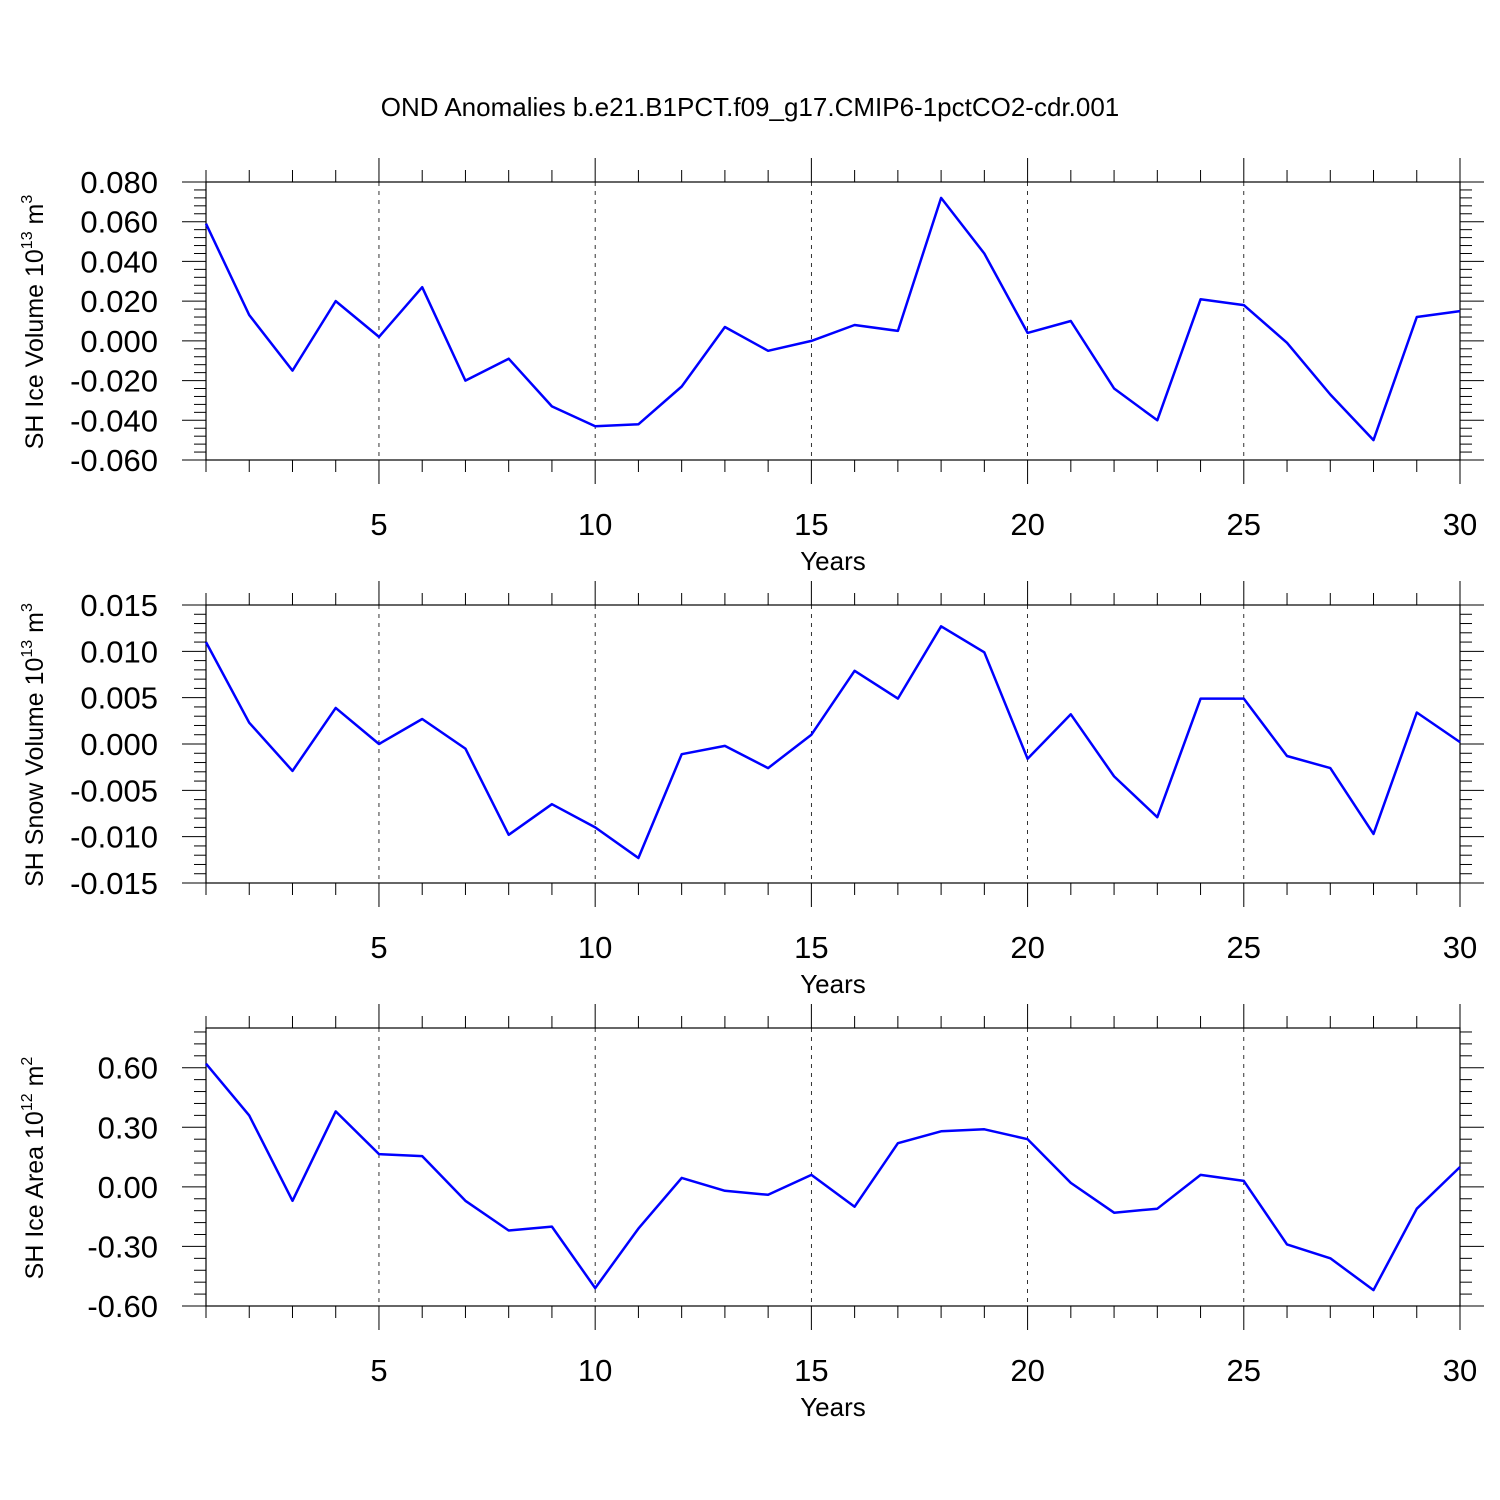 The image size is (1500, 1500). Describe the element at coordinates (114, 883) in the screenshot. I see `y-tick-label: -0.015` at that location.